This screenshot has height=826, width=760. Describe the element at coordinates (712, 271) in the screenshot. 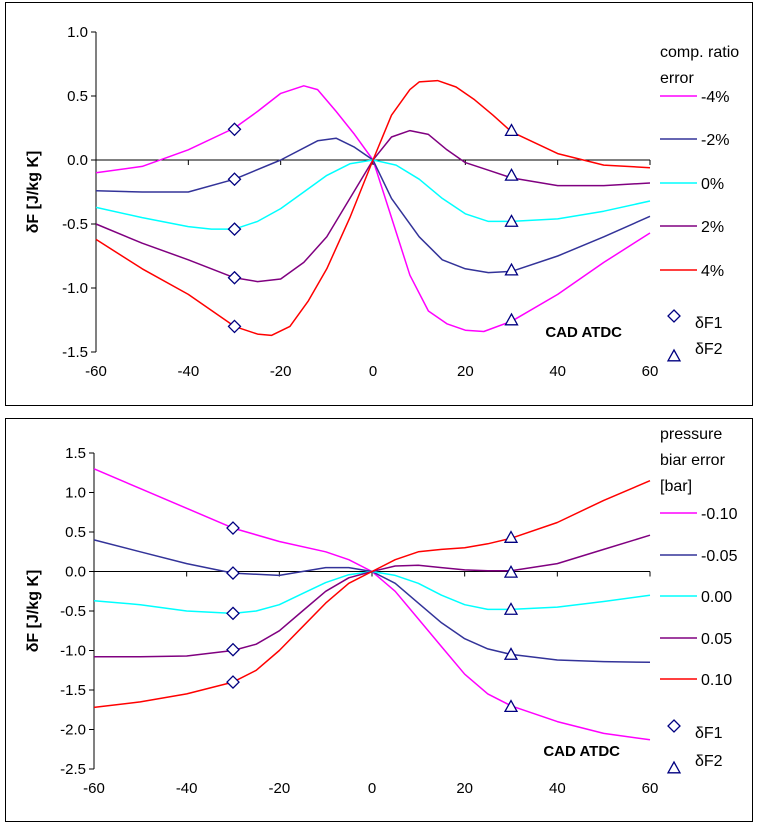

I see `legend-label: 4%` at that location.